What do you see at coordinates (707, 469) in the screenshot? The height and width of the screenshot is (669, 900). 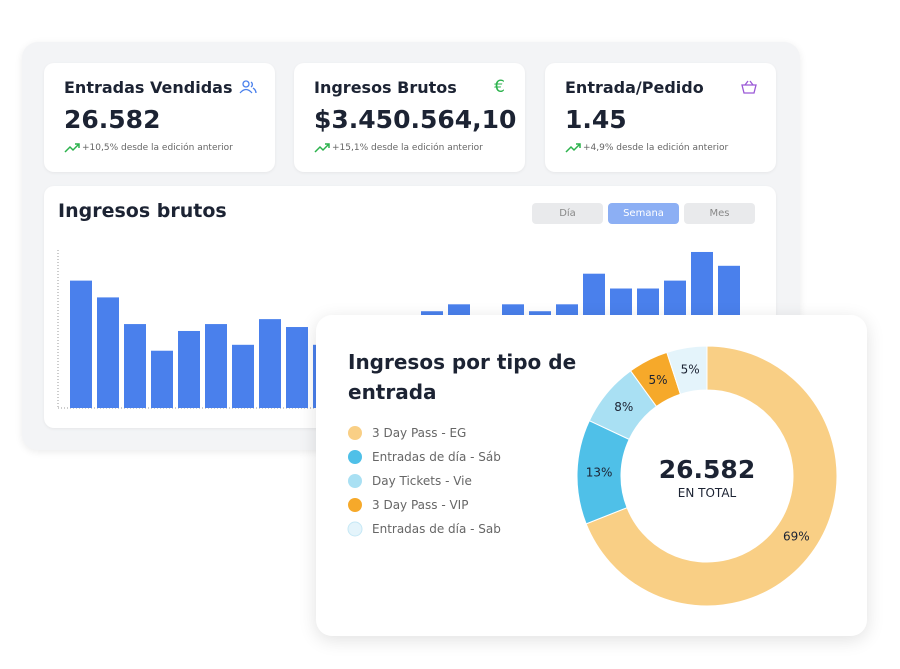 I see `center-value: 26.582` at bounding box center [707, 469].